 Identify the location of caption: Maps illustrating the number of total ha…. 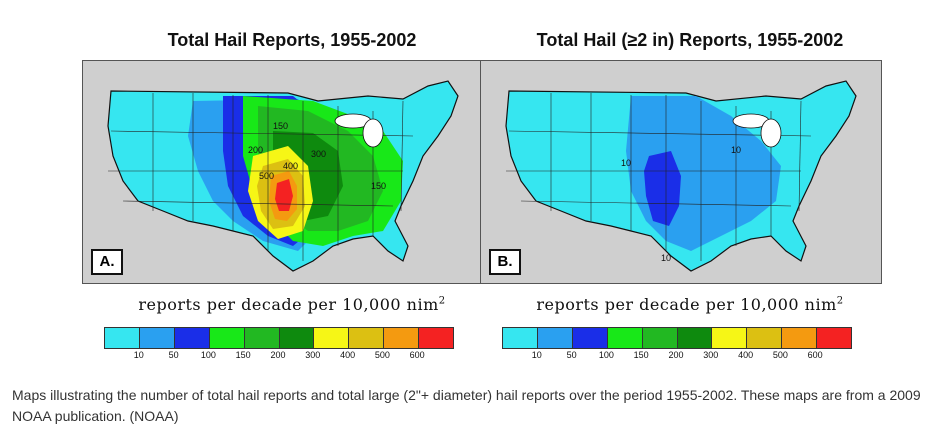
(466, 405).